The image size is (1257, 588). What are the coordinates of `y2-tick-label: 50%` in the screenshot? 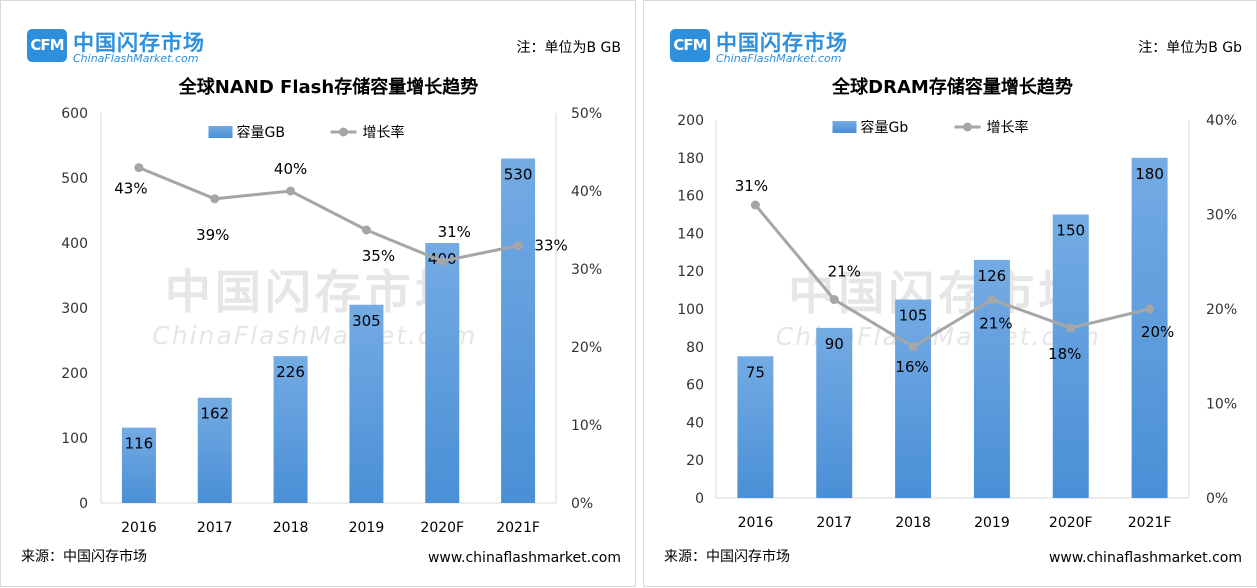 It's located at (586, 114).